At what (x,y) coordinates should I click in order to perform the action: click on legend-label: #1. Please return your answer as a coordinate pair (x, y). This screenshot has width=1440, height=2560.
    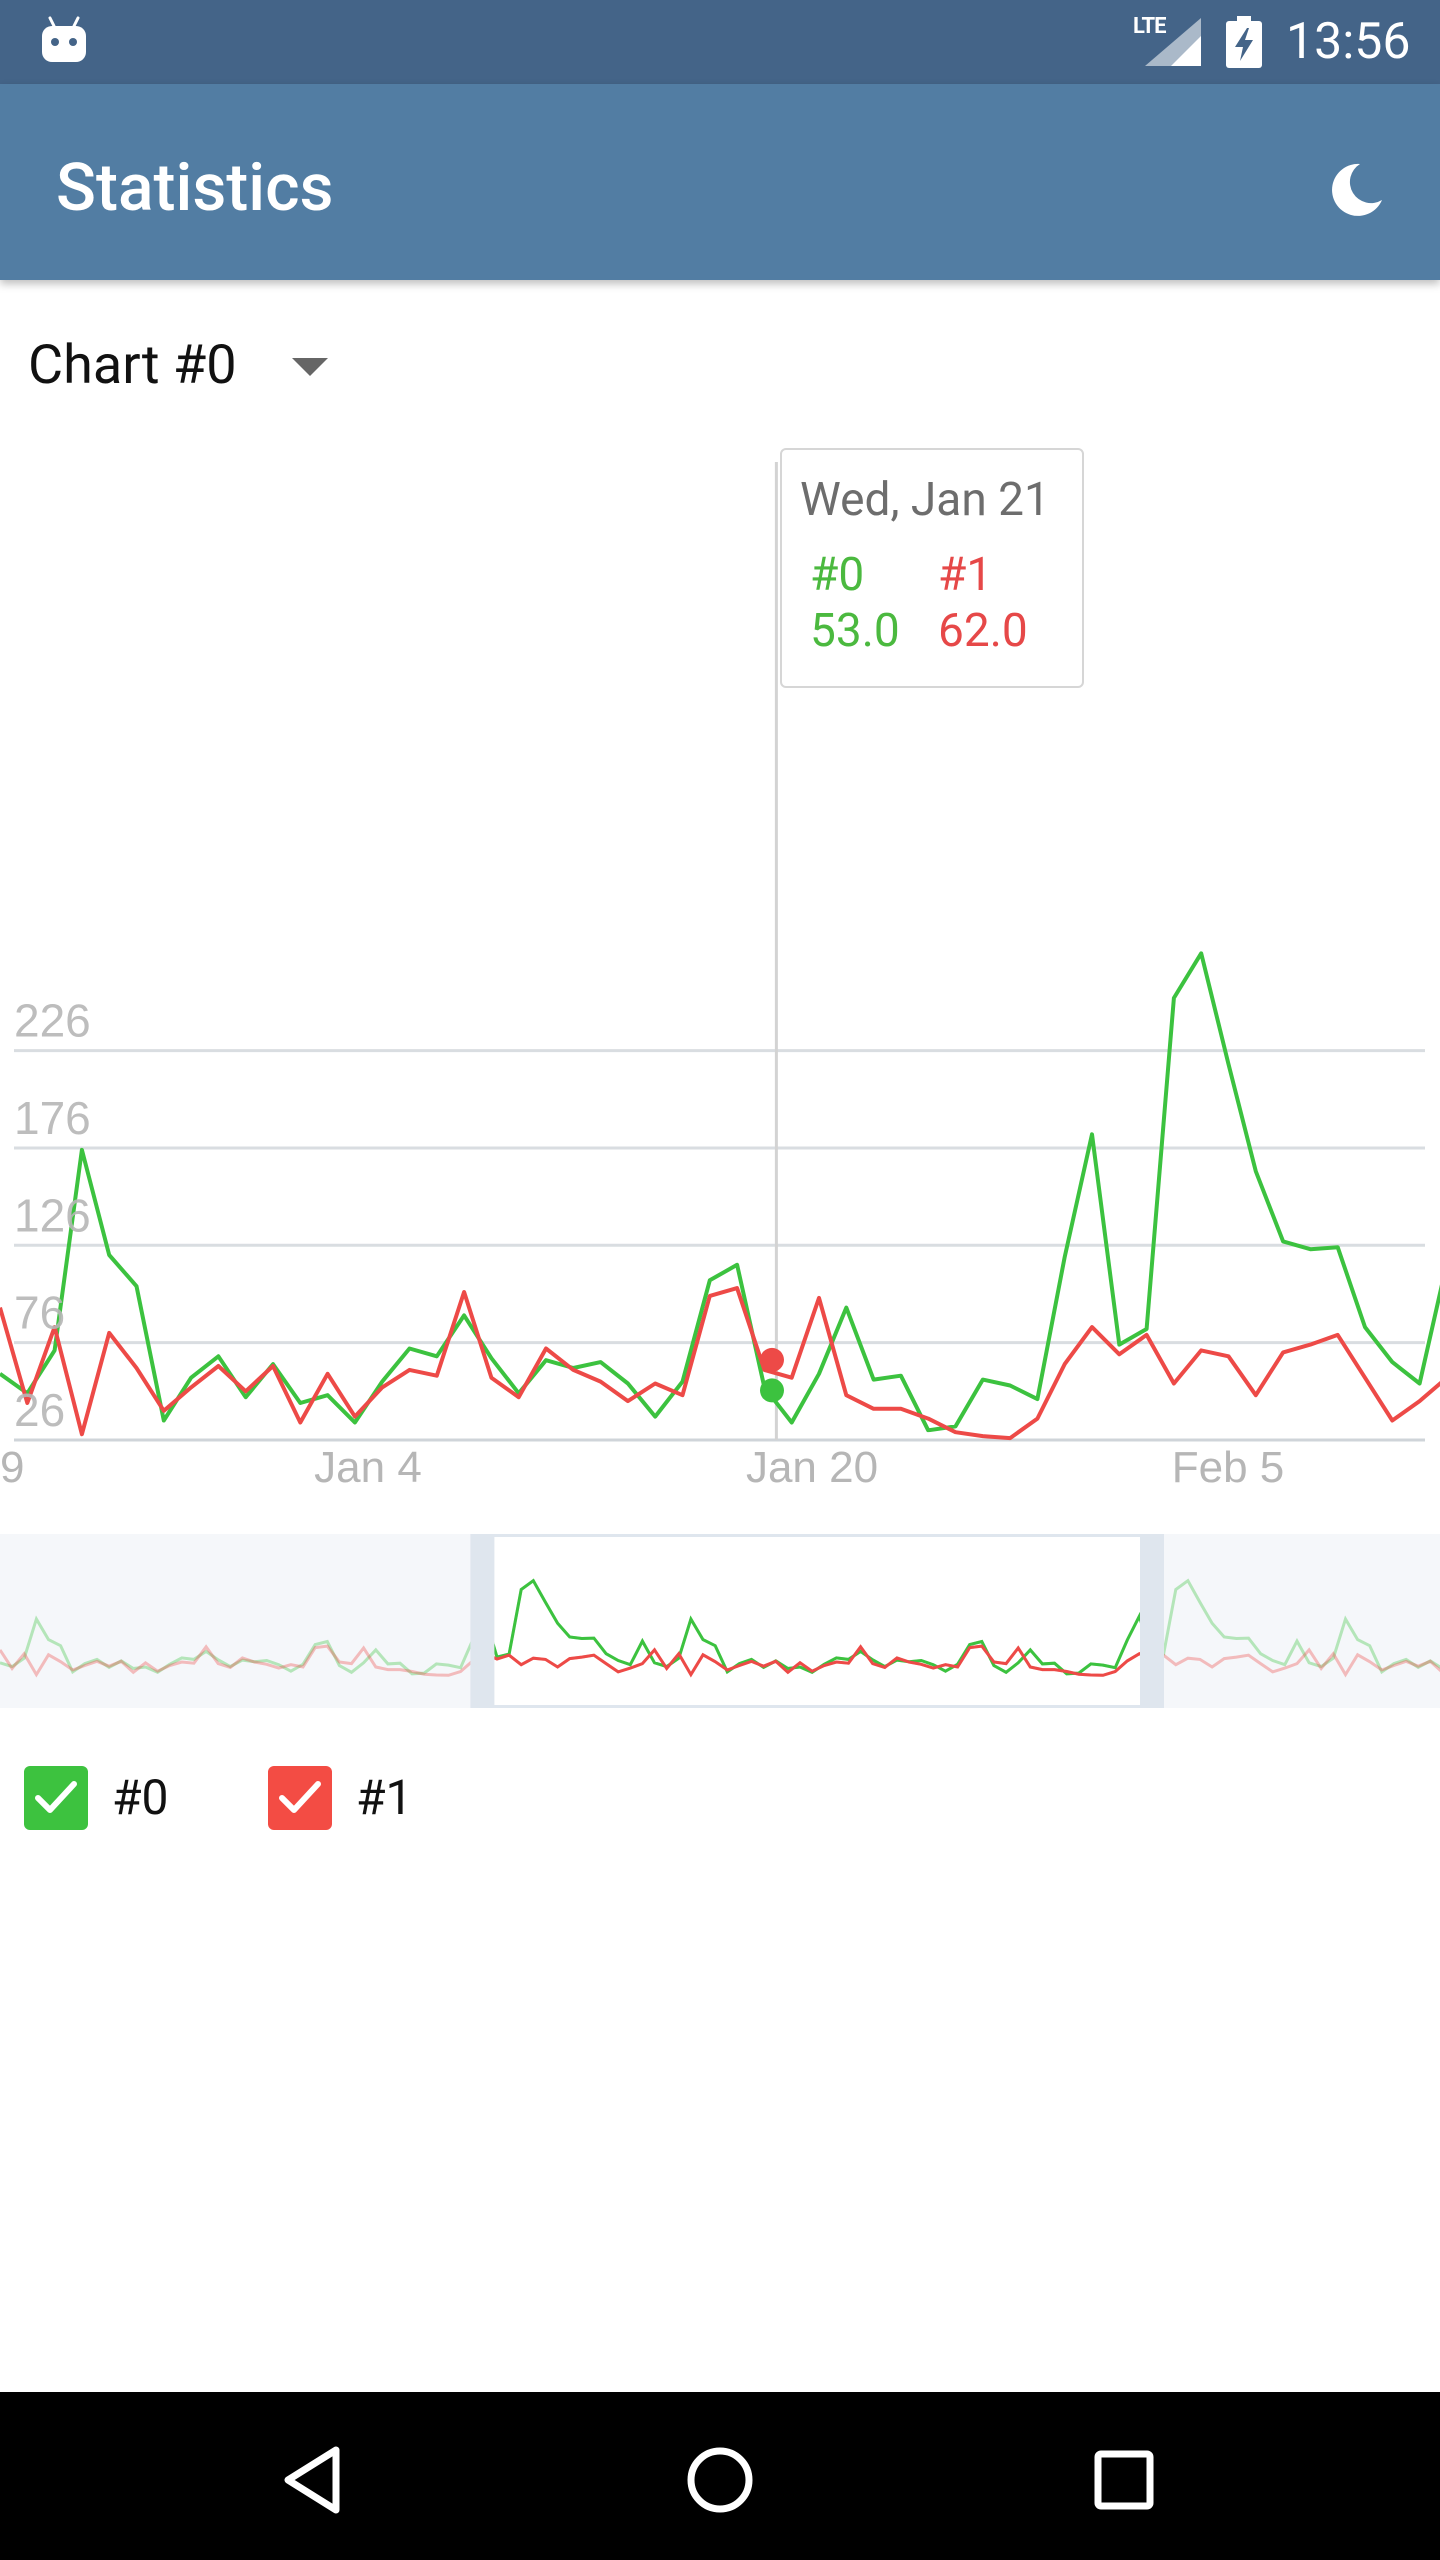
    Looking at the image, I should click on (384, 1797).